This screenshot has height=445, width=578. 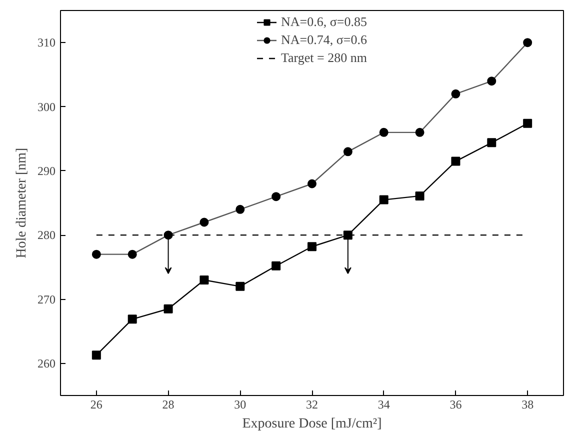 What do you see at coordinates (168, 405) in the screenshot?
I see `x-tick-label: 28` at bounding box center [168, 405].